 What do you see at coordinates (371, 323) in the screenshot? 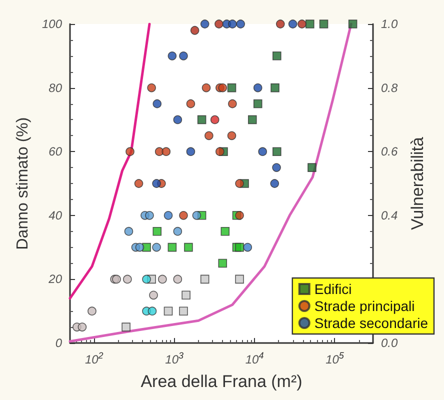
I see `legend-label: Strade secondarie` at bounding box center [371, 323].